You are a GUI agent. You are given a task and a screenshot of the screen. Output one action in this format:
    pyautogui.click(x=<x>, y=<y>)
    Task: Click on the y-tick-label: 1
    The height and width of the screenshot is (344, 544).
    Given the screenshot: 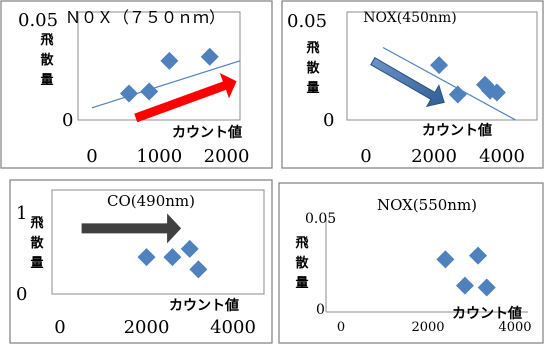 What is the action you would take?
    pyautogui.click(x=21, y=213)
    